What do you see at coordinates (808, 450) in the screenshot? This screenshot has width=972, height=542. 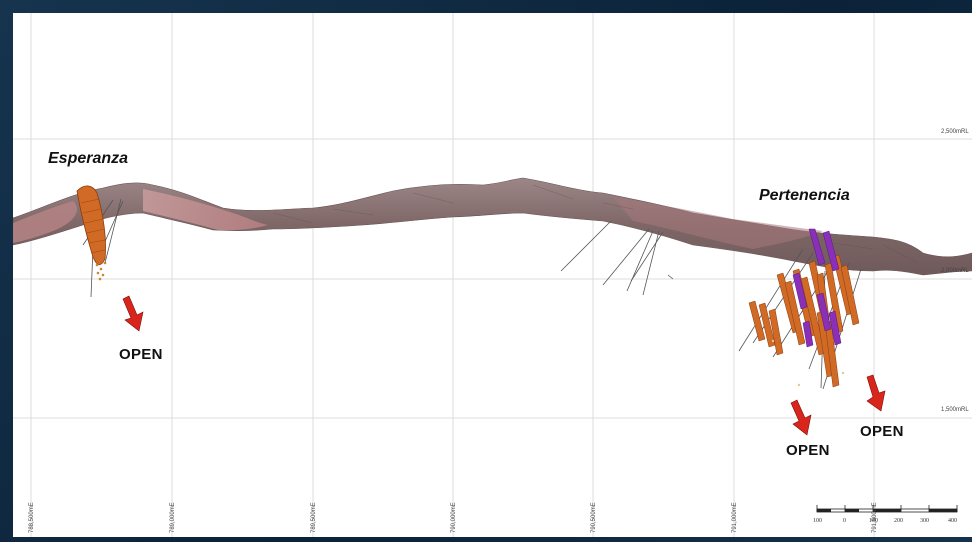 I see `open-label-pertenencia-1: OPEN` at bounding box center [808, 450].